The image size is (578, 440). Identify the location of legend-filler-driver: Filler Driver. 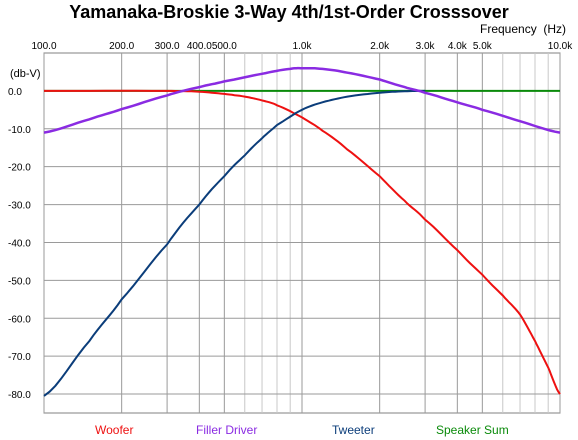
(227, 430).